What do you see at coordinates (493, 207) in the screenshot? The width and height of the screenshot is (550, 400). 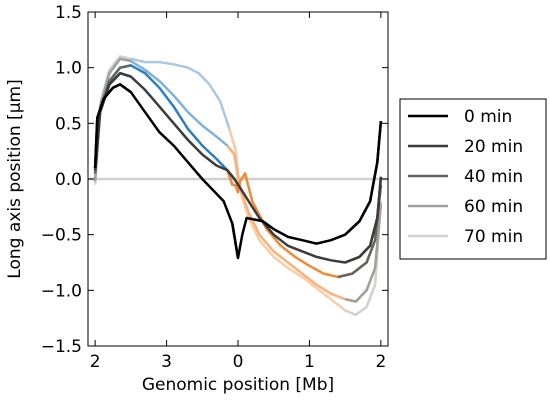 I see `legend-label: 60 min` at bounding box center [493, 207].